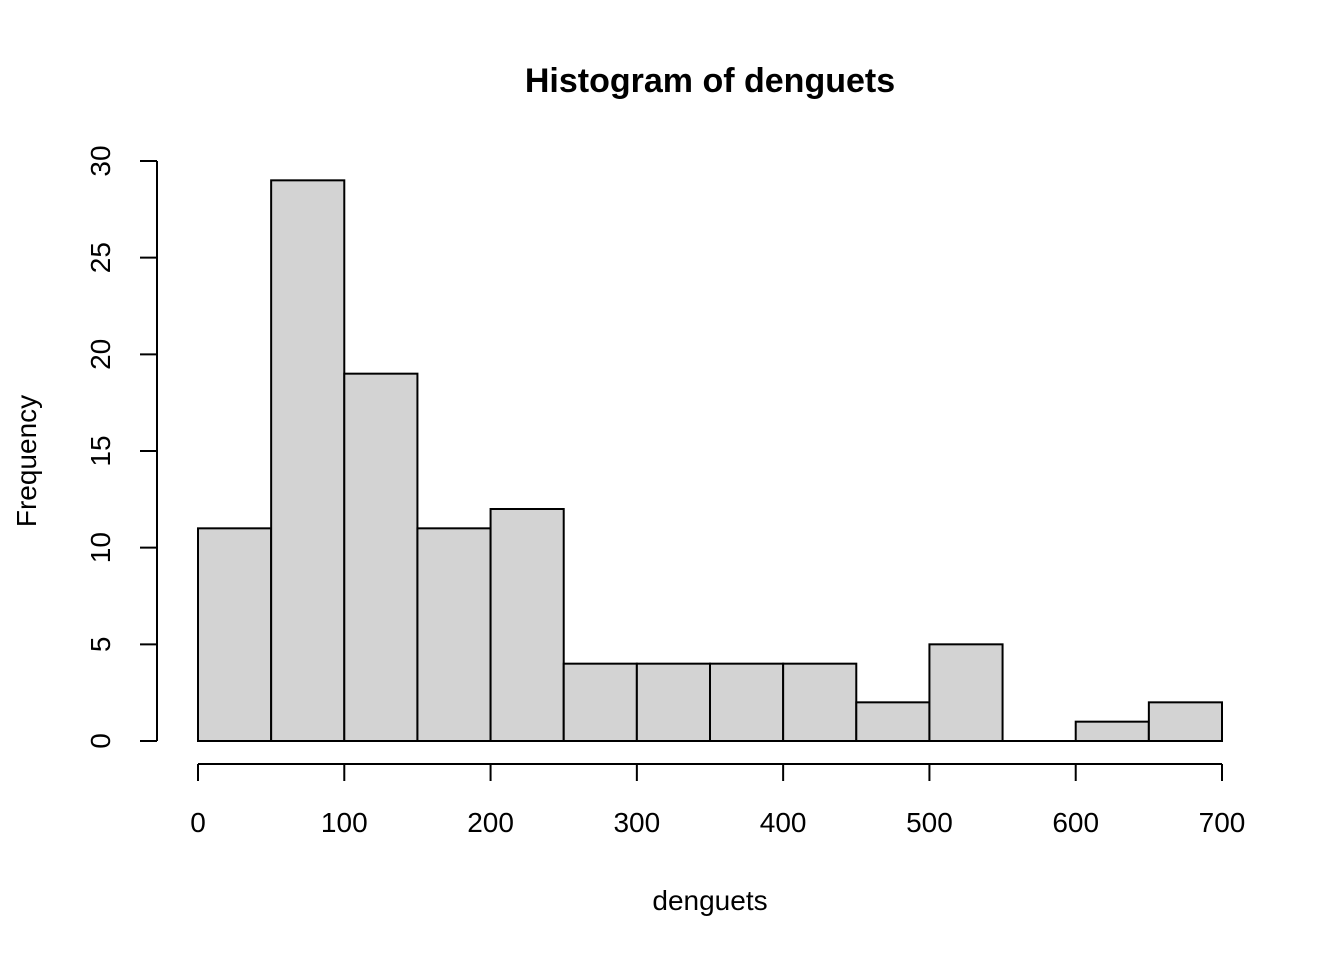 Image resolution: width=1344 pixels, height=960 pixels. I want to click on x-tick-label: 700, so click(1222, 822).